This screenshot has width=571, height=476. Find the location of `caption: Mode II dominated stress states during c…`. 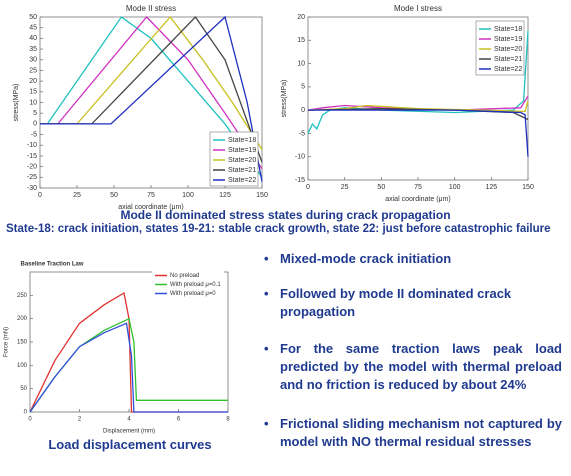

caption: Mode II dominated stress states during c… is located at coordinates (285, 215).